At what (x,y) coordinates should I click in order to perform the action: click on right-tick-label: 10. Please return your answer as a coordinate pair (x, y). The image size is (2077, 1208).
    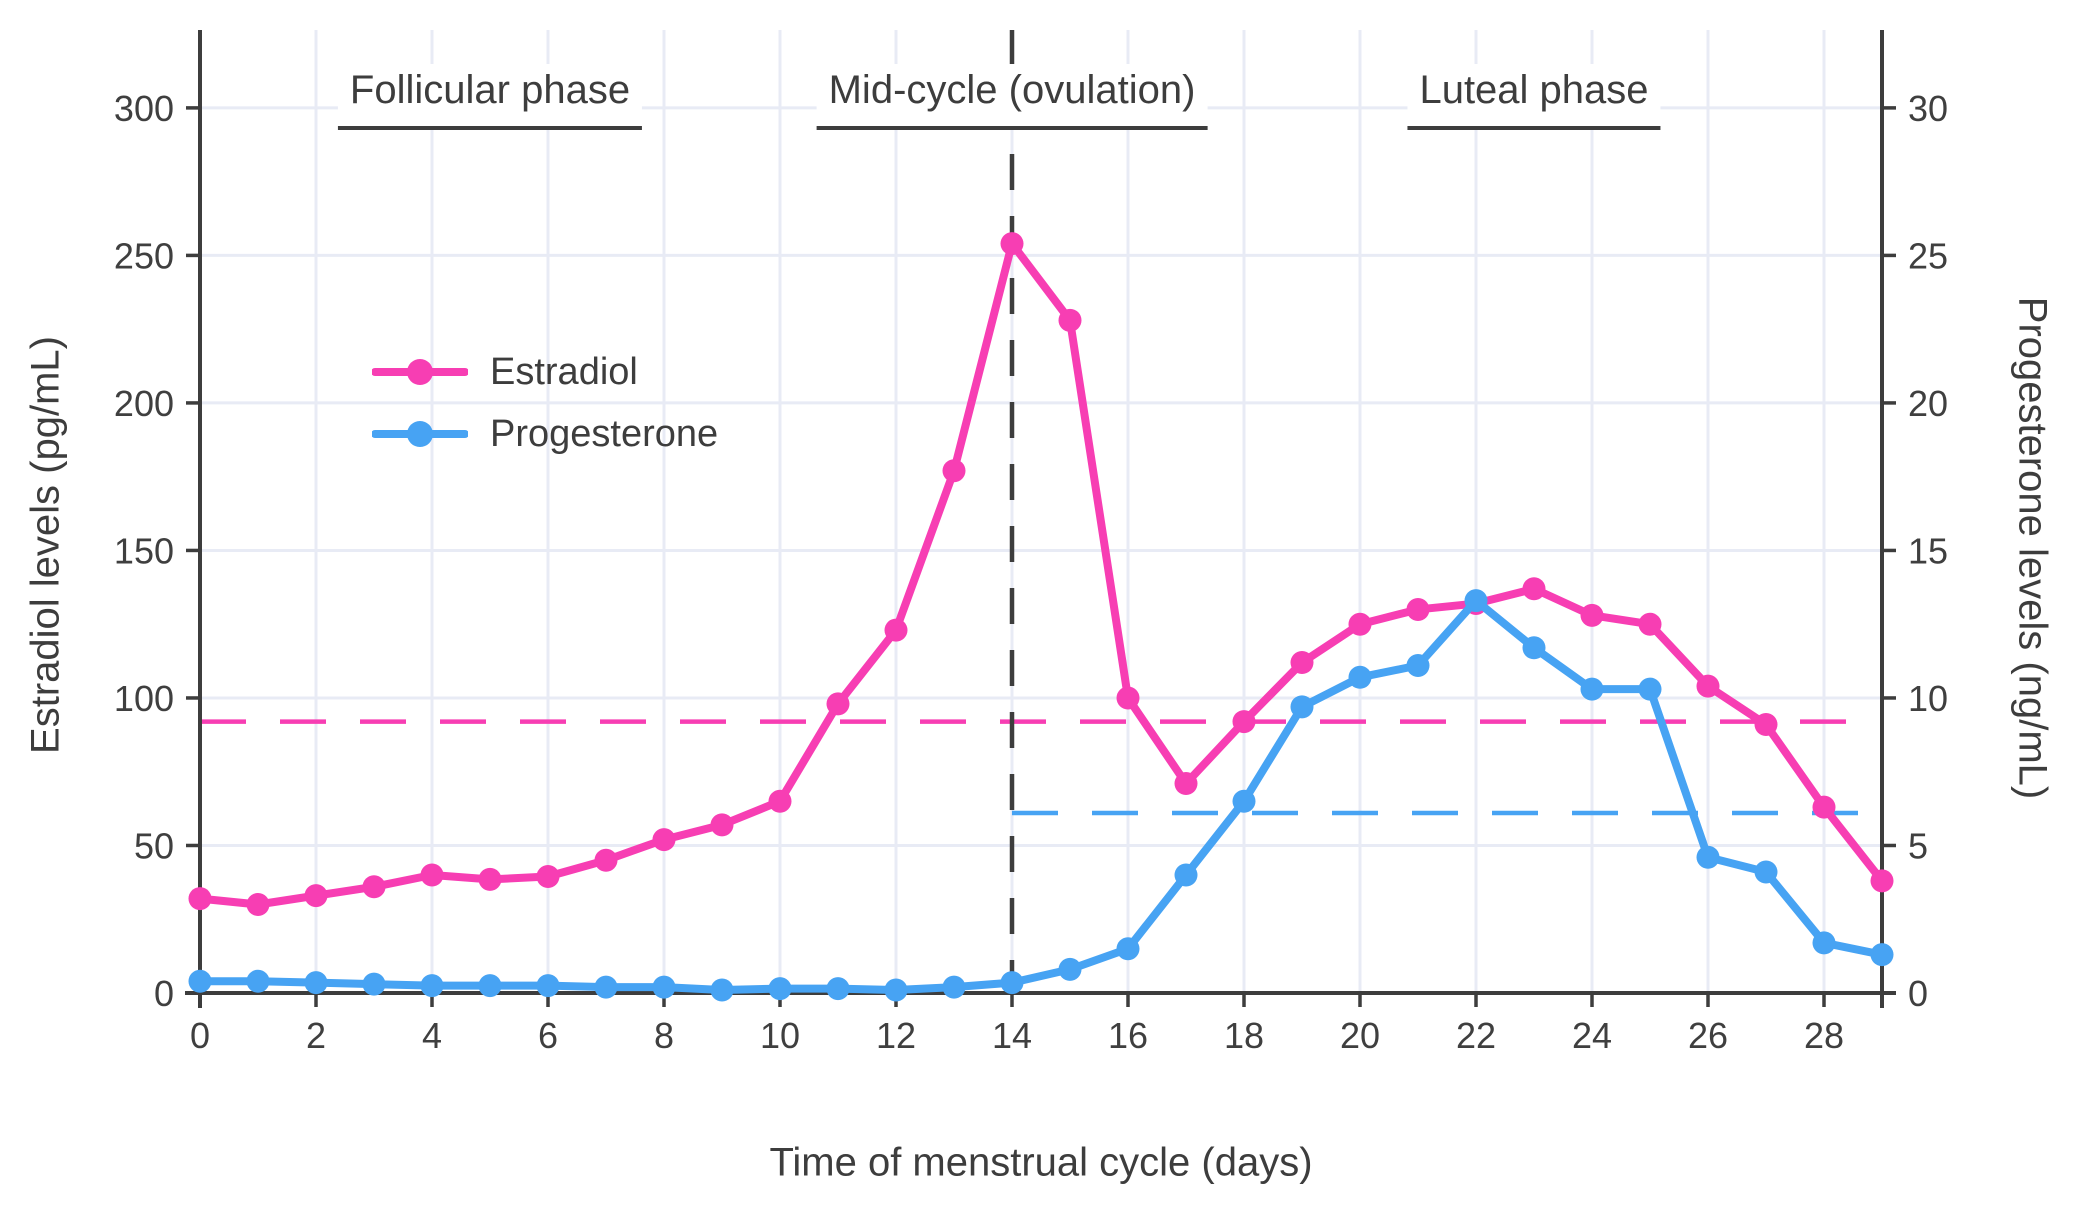
    Looking at the image, I should click on (1928, 698).